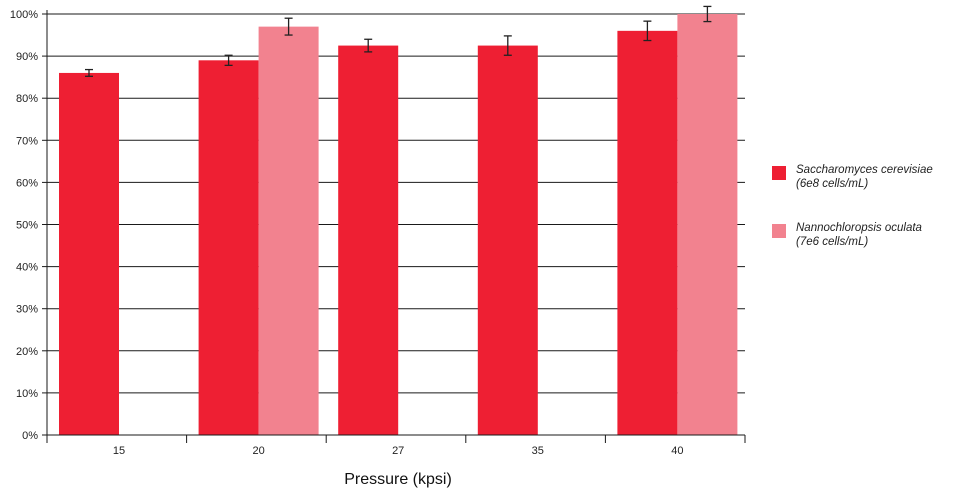 The height and width of the screenshot is (491, 969). I want to click on legend-swatch-nannochloropsis, so click(779, 231).